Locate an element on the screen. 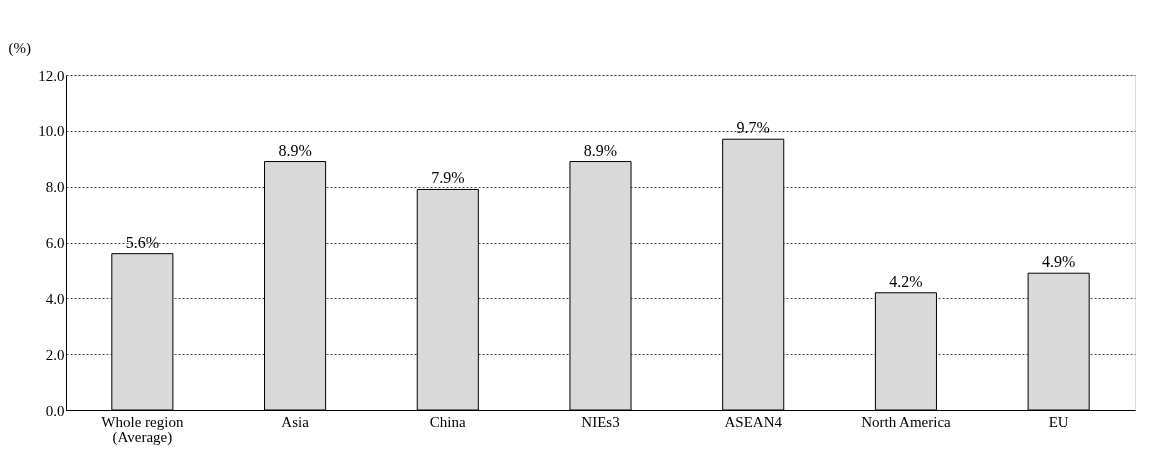 This screenshot has height=452, width=1155. y-tick-label: 2.0 is located at coordinates (55, 354).